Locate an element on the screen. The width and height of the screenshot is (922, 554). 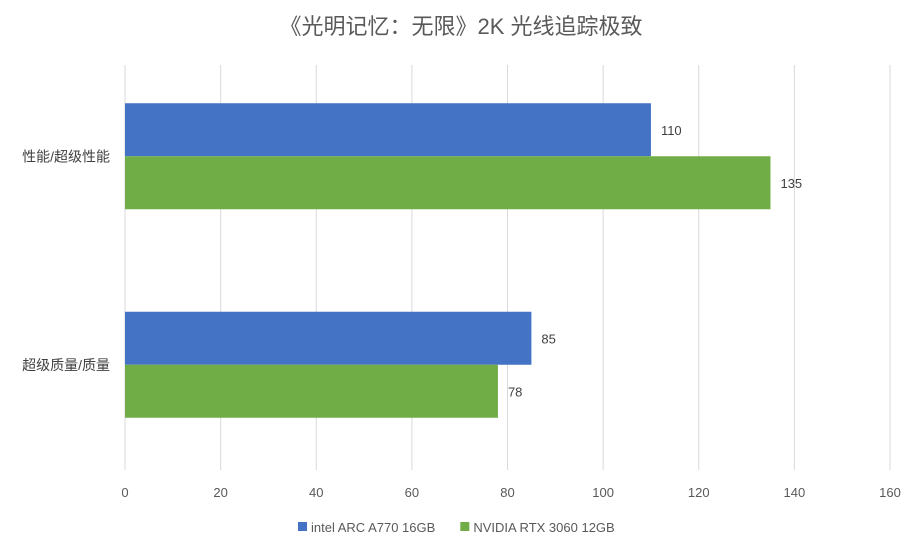
legend-label: NVIDIA RTX 3060 12GB is located at coordinates (543, 527).